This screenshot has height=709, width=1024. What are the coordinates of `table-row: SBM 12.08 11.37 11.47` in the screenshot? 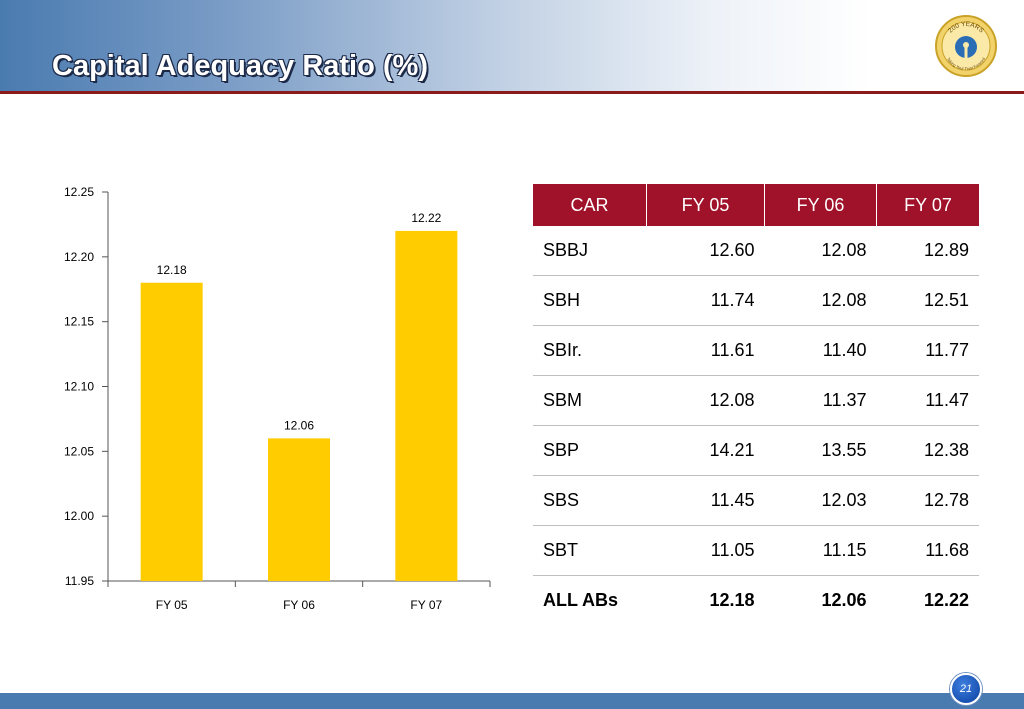 It's located at (756, 400).